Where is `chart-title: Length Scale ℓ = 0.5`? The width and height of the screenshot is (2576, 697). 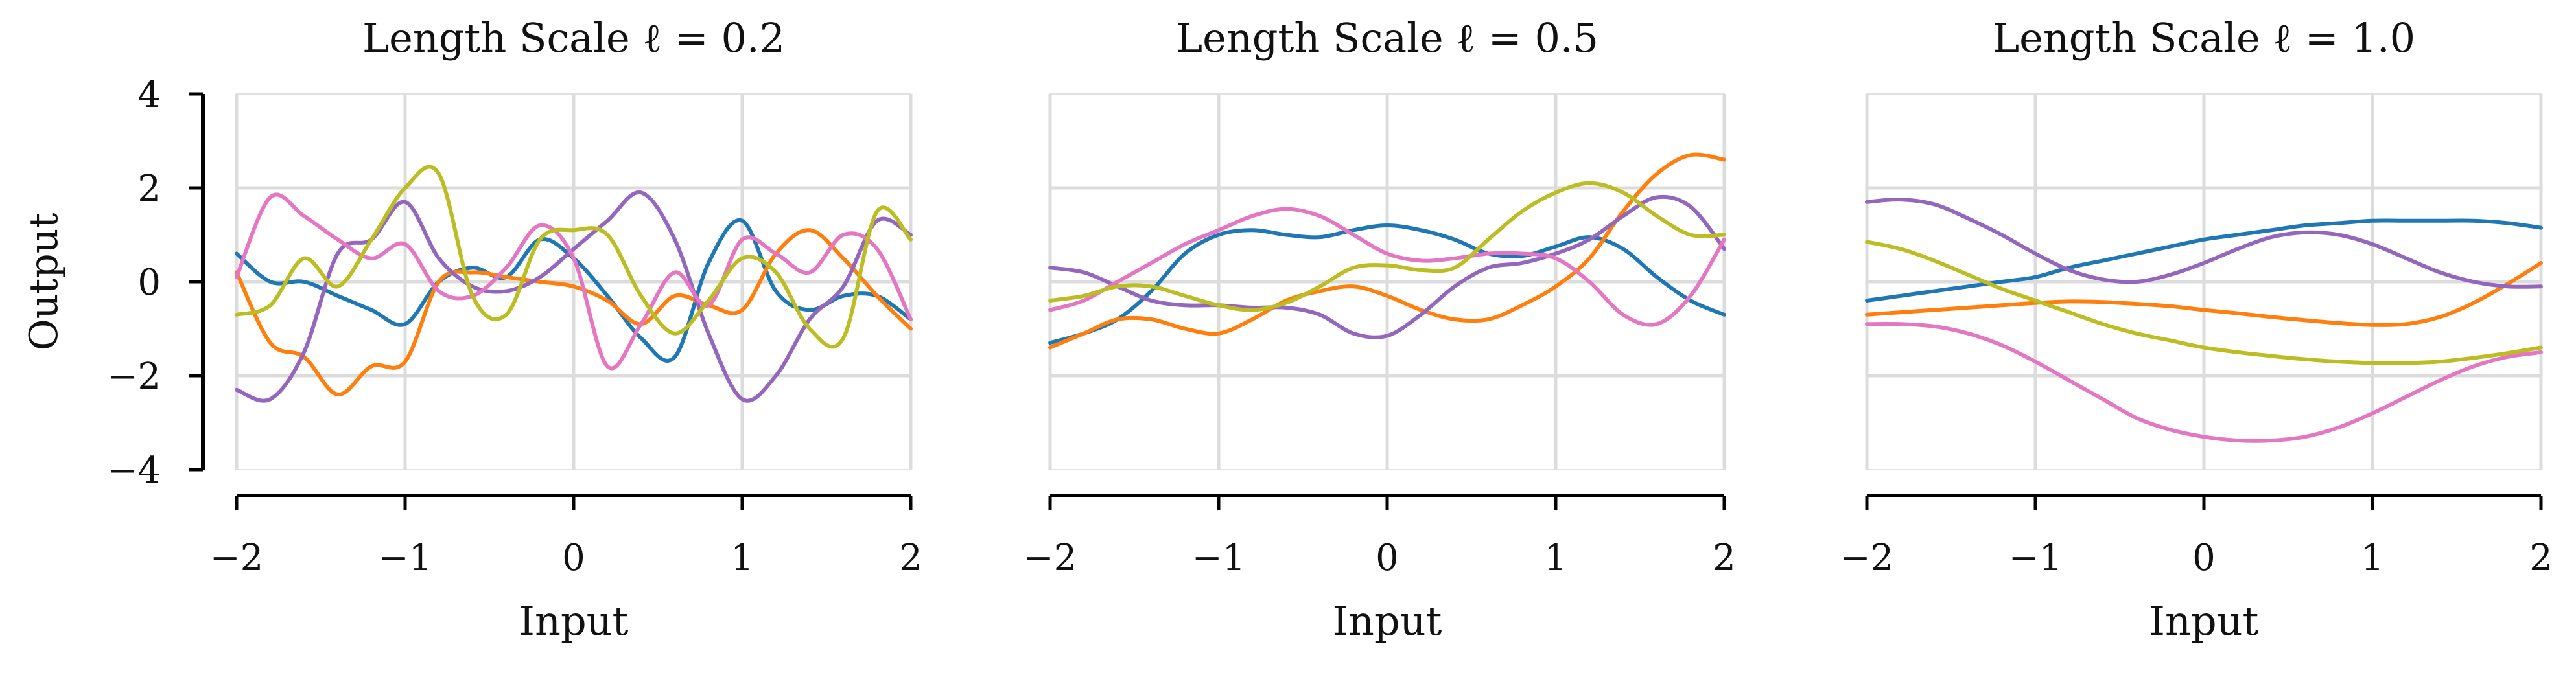
chart-title: Length Scale ℓ = 0.5 is located at coordinates (1387, 38).